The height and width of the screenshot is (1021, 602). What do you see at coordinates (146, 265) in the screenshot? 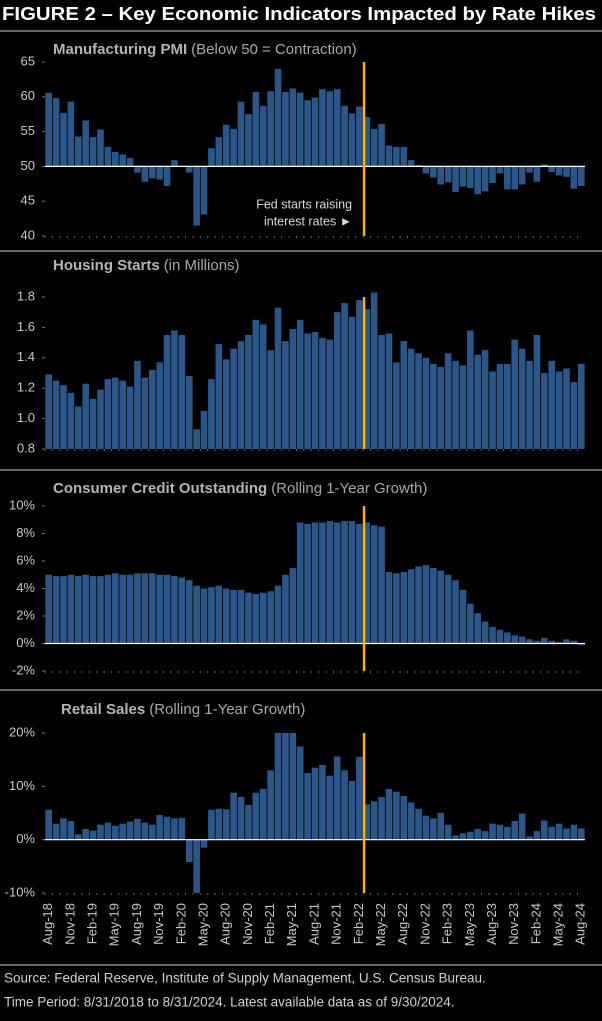
I see `panel-title: Housing Starts (in Millions)` at bounding box center [146, 265].